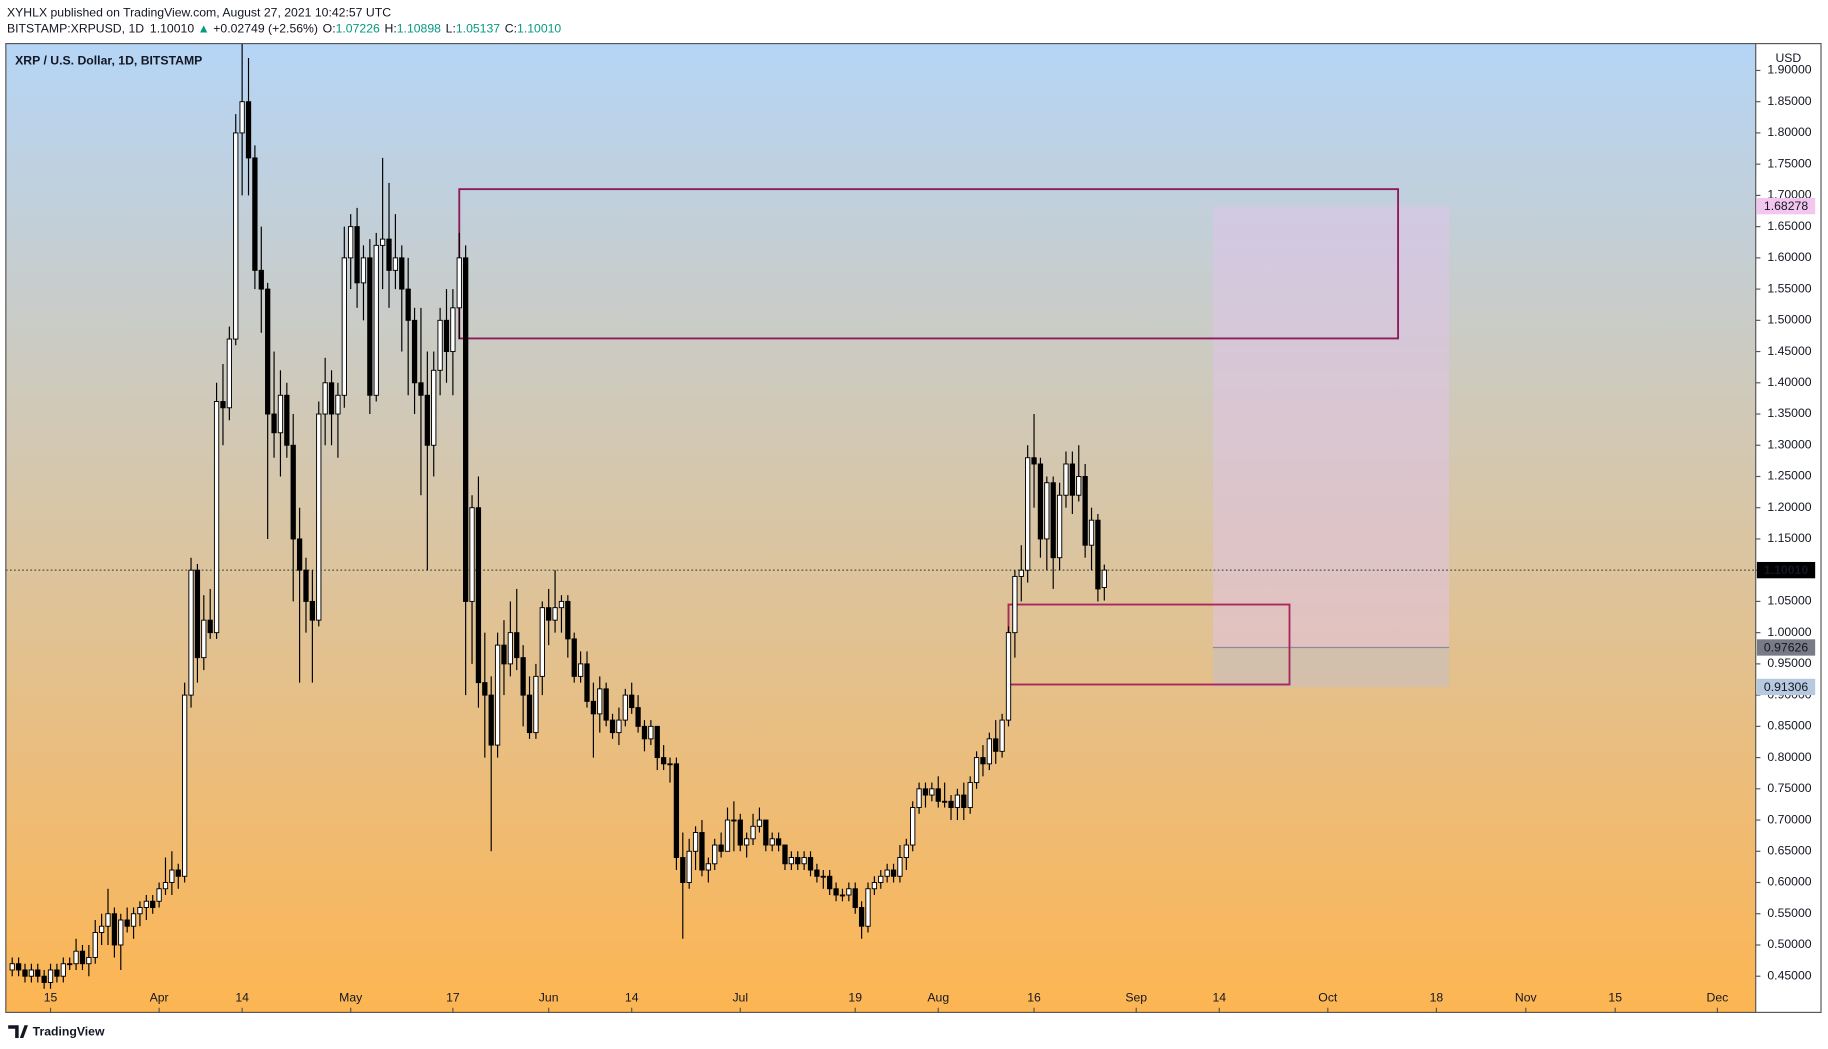  What do you see at coordinates (1136, 998) in the screenshot?
I see `x-tick-label: Sep` at bounding box center [1136, 998].